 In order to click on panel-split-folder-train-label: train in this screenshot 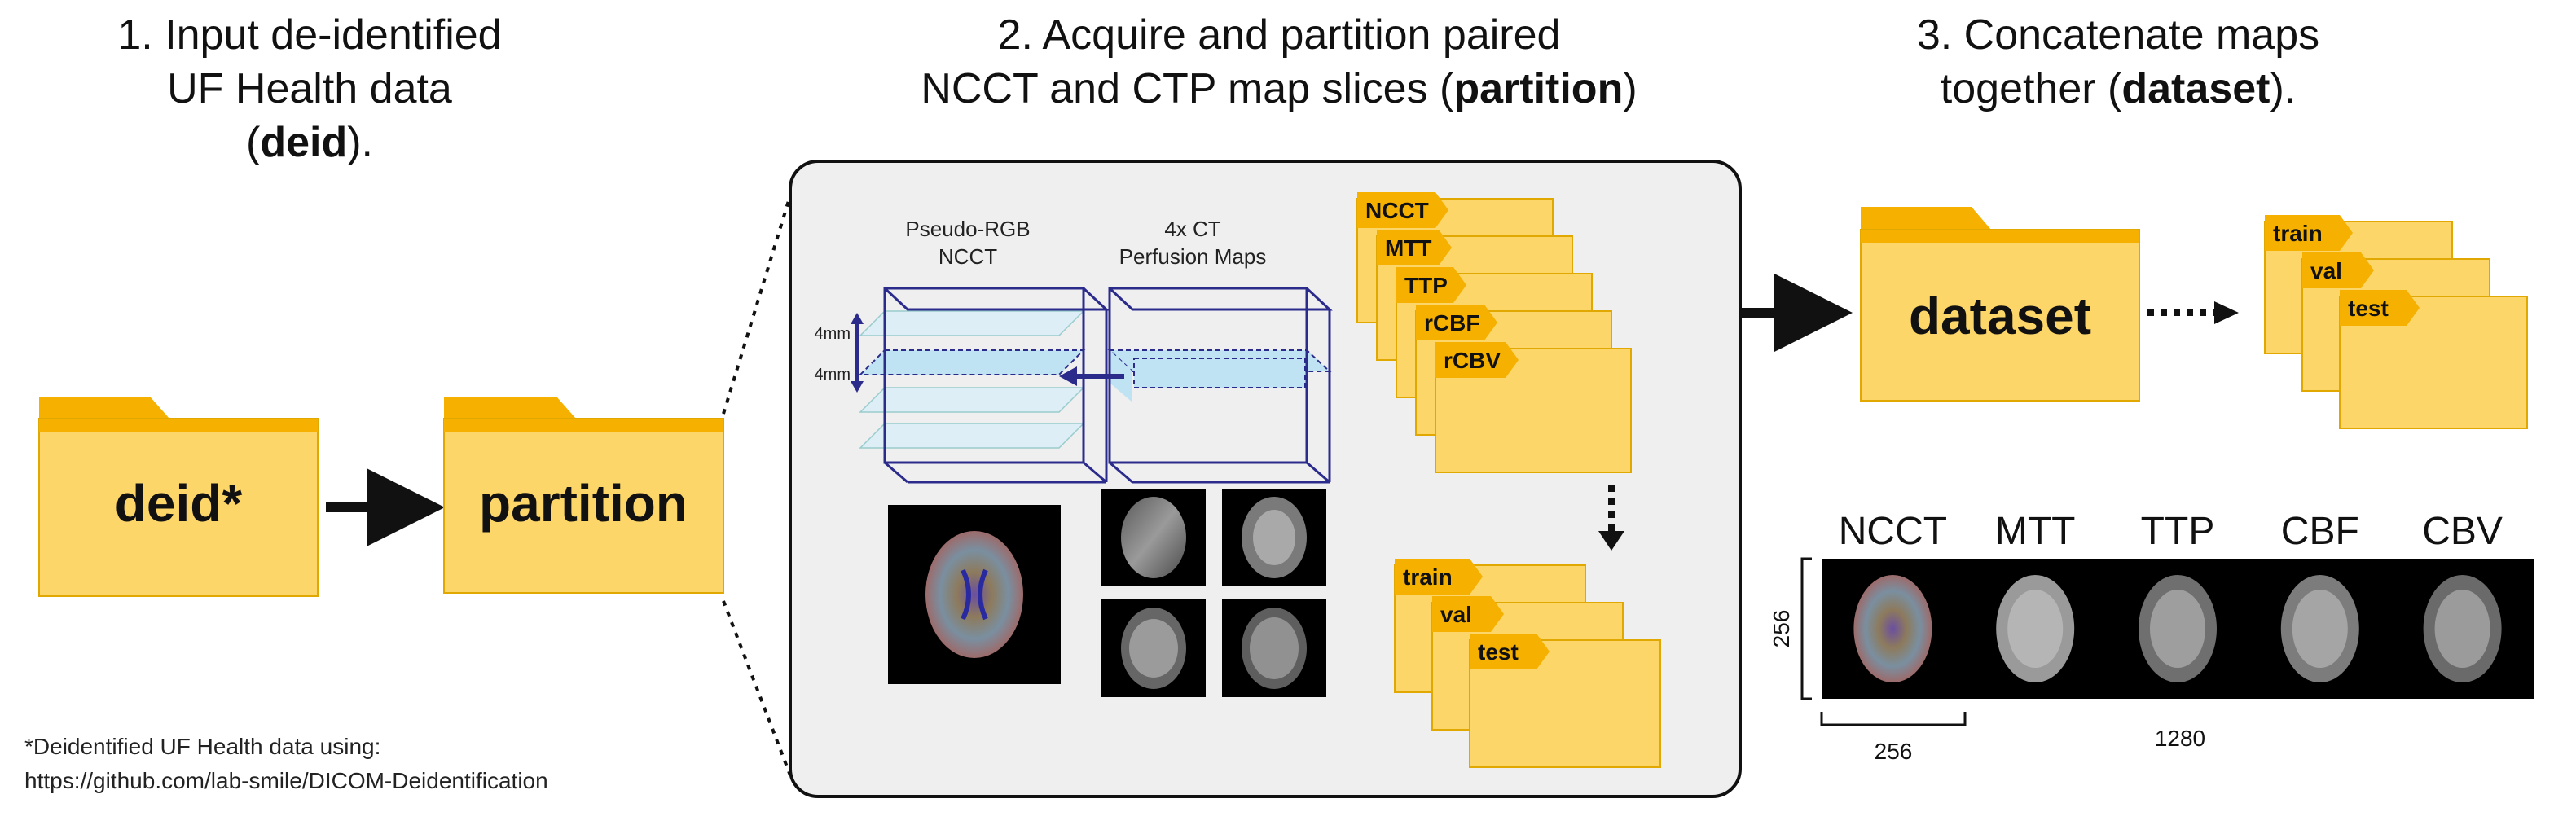, I will do `click(1428, 577)`.